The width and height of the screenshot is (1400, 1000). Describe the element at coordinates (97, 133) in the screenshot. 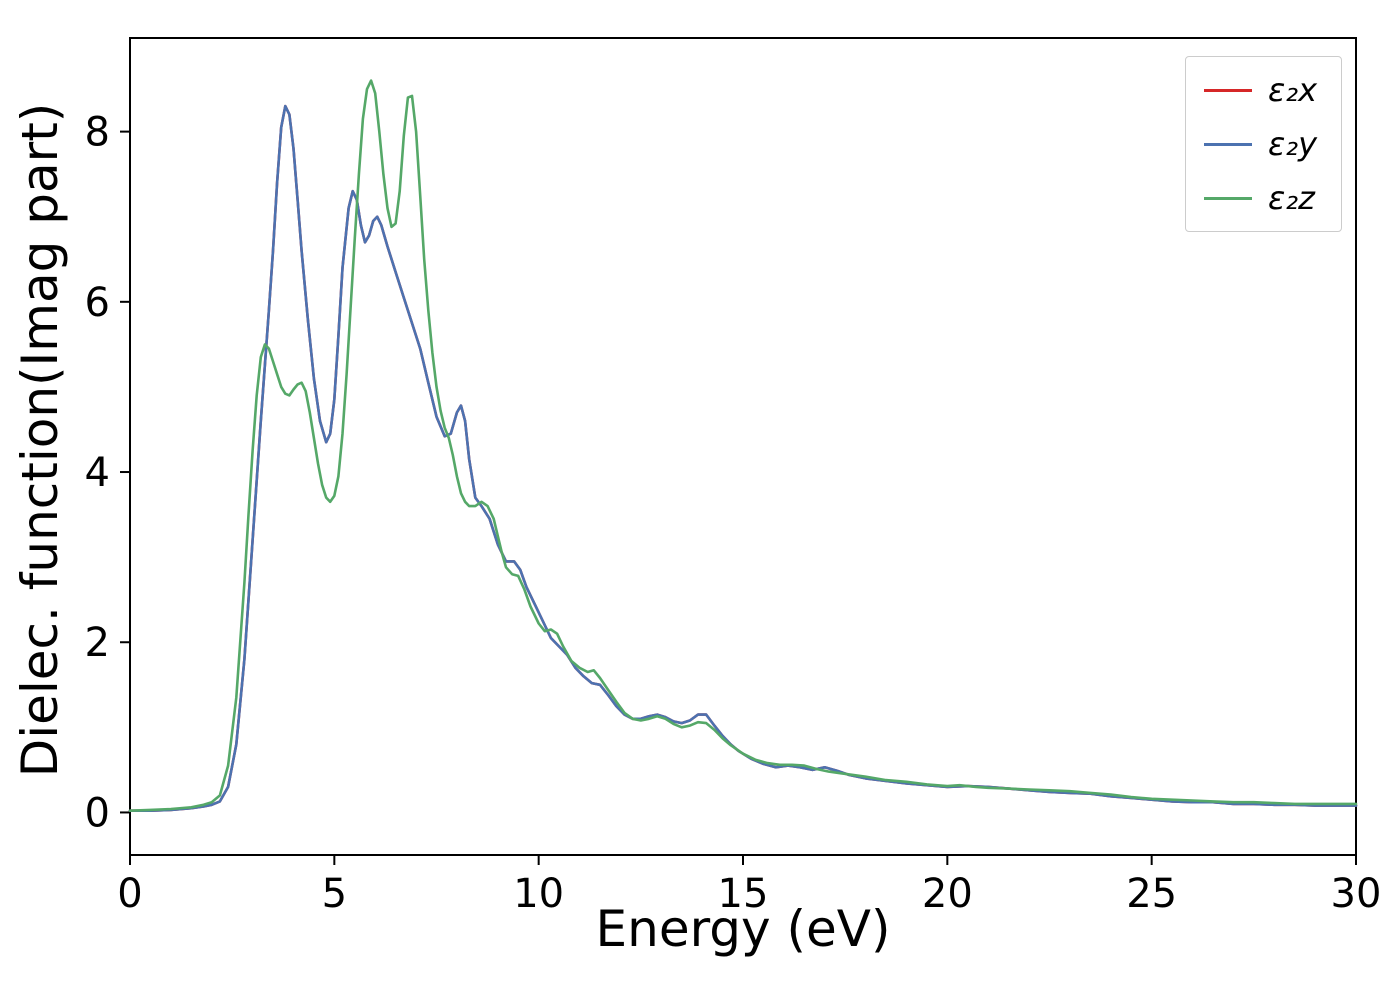

I see `y-tick-label: 8` at that location.